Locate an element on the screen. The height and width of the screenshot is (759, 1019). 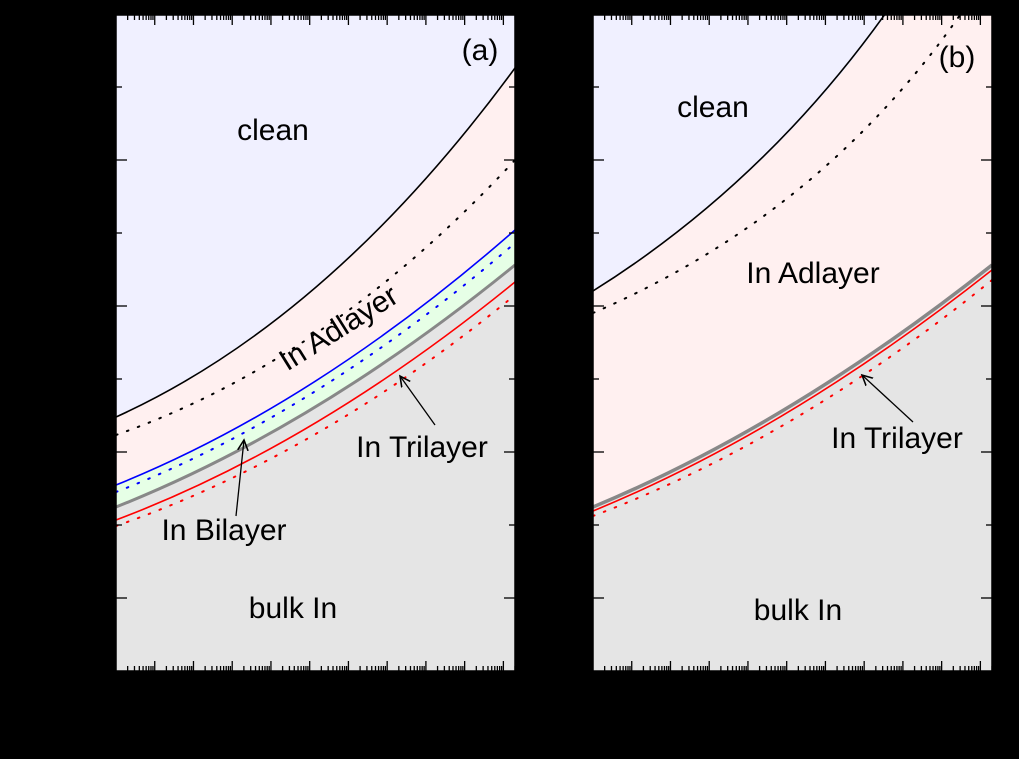
label-bulk-a: bulk In is located at coordinates (293, 608).